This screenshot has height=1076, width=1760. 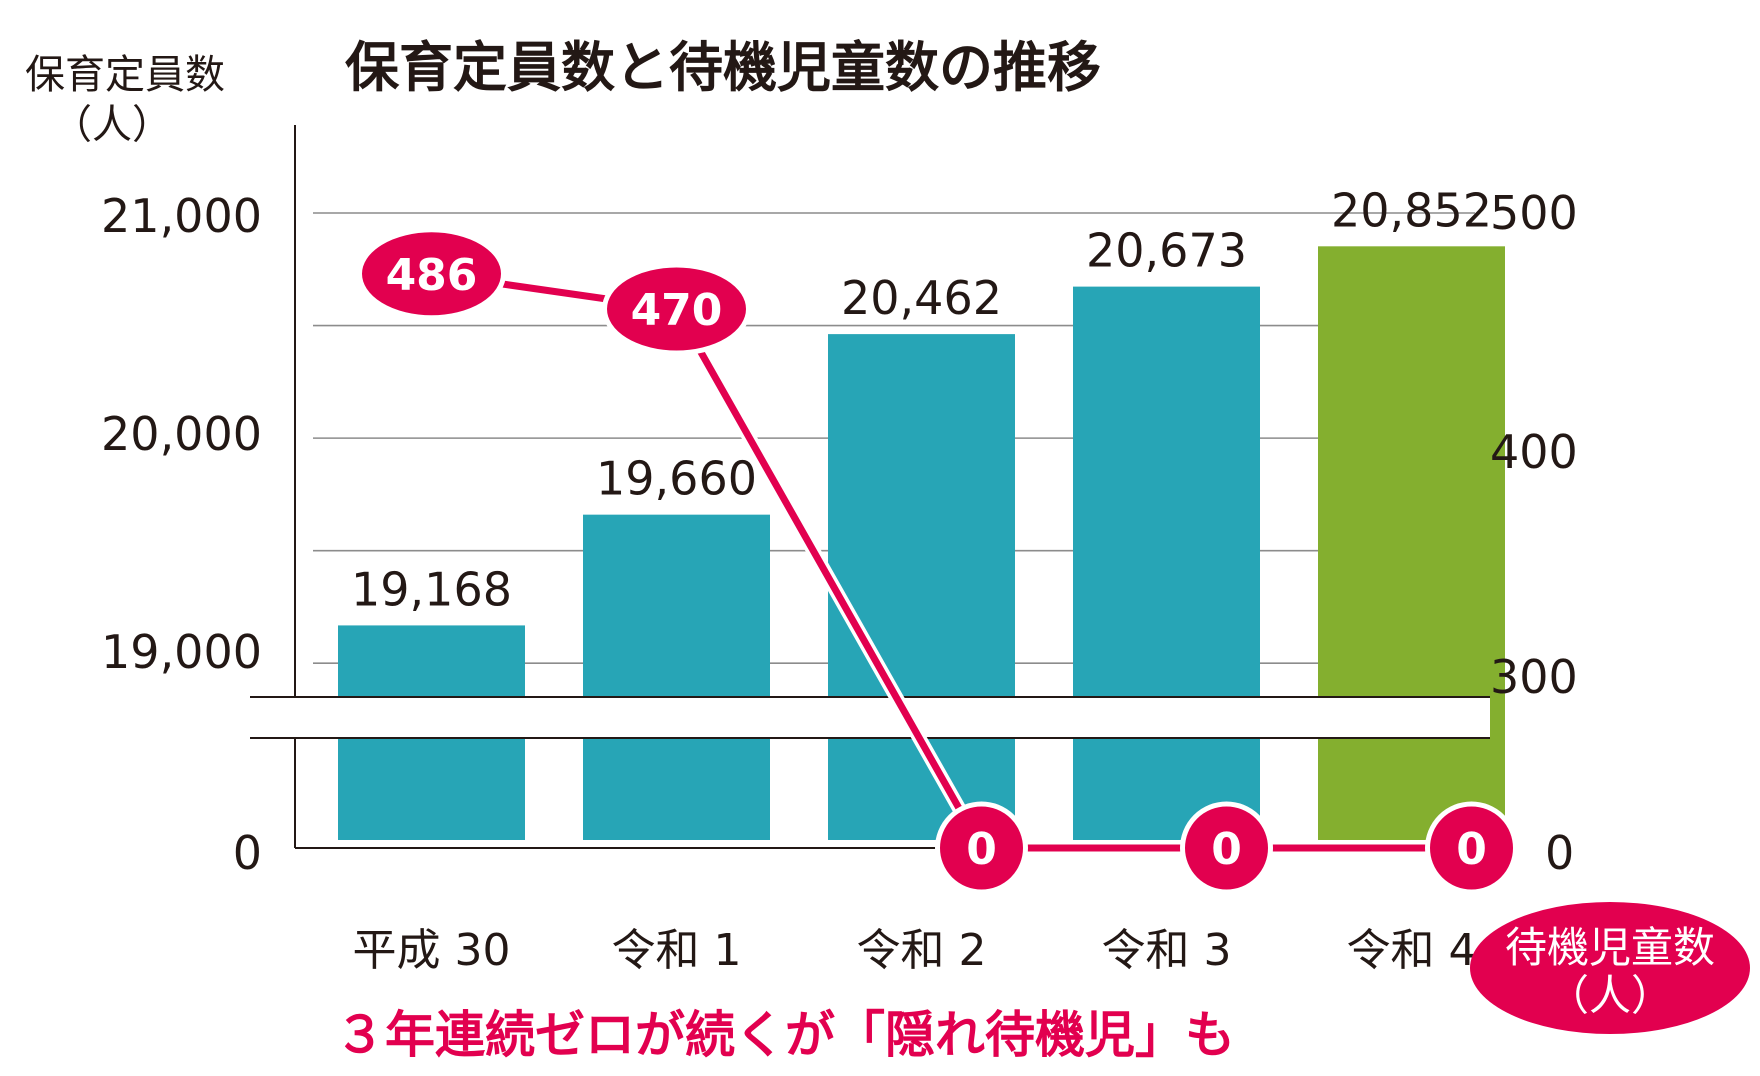 What do you see at coordinates (181, 216) in the screenshot?
I see `left-tick: 21,000` at bounding box center [181, 216].